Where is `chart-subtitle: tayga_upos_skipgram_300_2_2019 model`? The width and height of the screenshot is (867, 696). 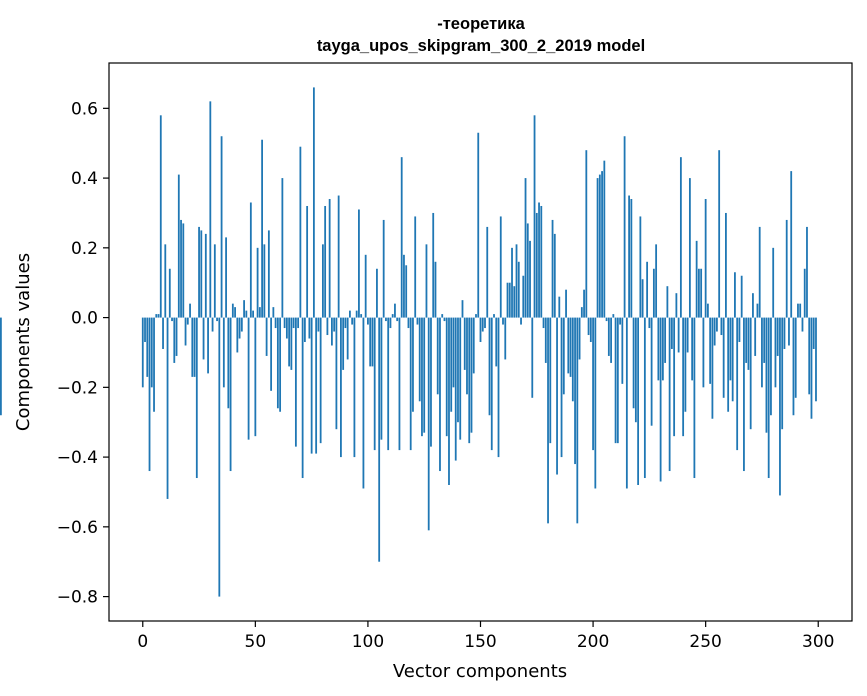
chart-subtitle: tayga_upos_skipgram_300_2_2019 model is located at coordinates (481, 46).